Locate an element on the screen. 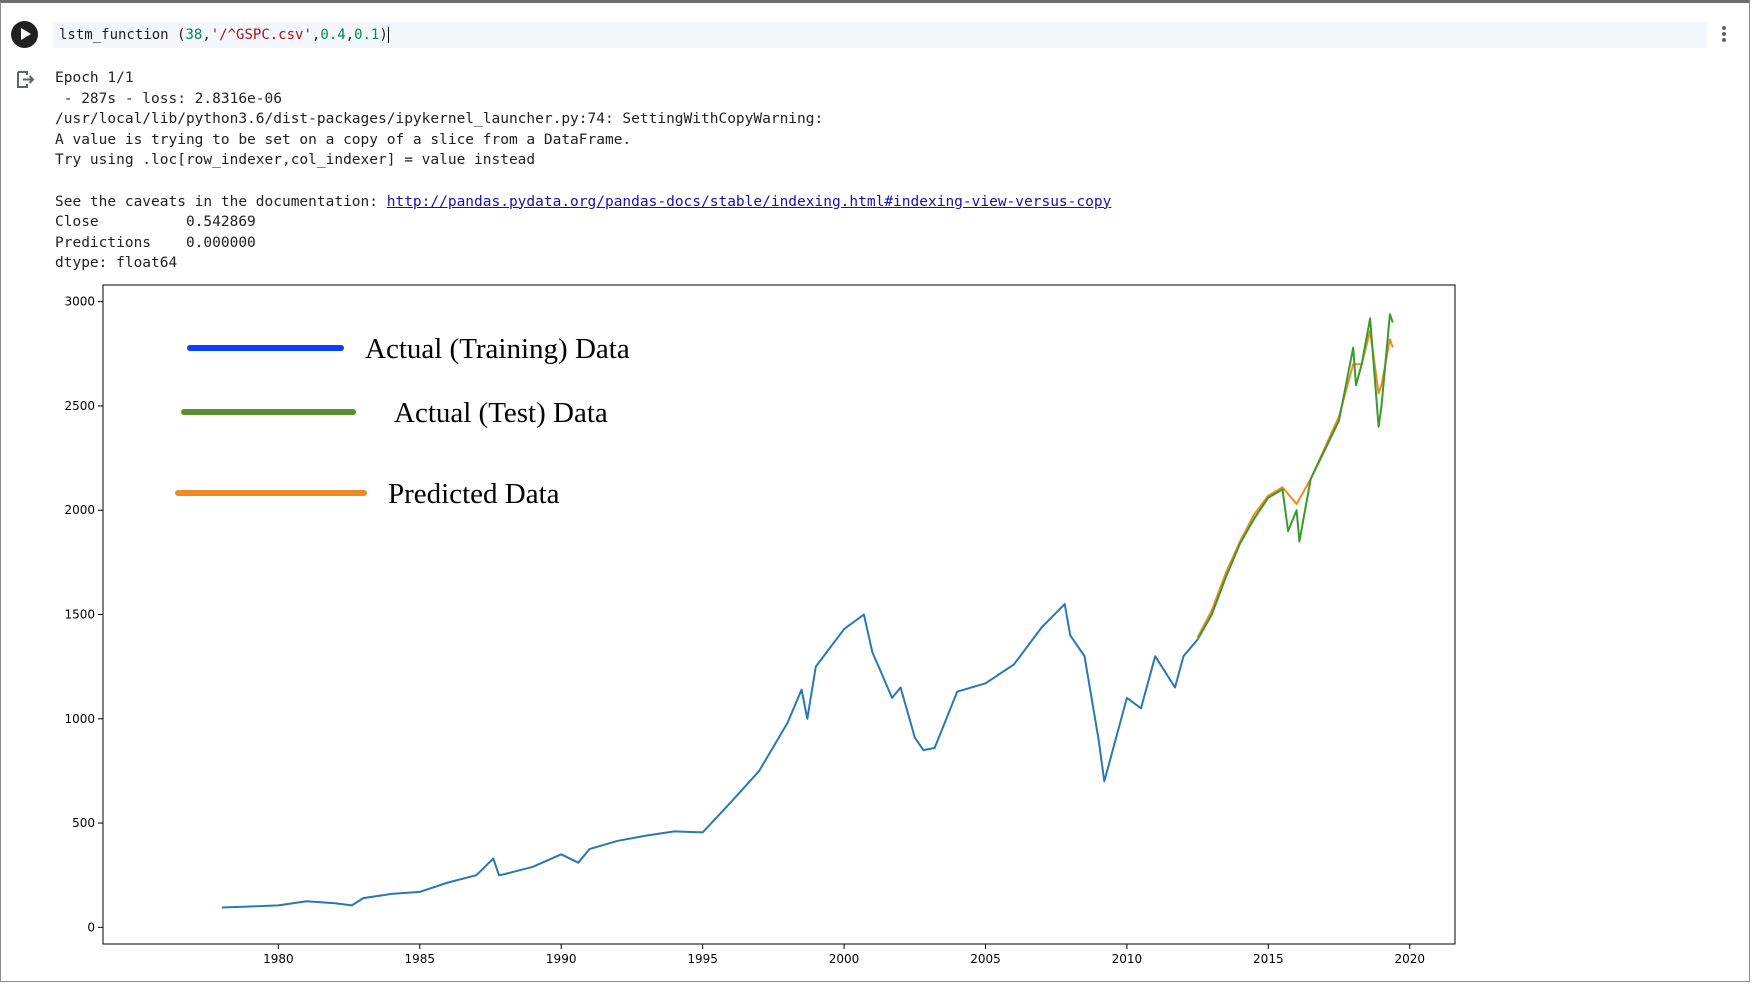  code-cell: lstm_function (38,'/^GSPC.csv',0.4,0.1) is located at coordinates (876, 35).